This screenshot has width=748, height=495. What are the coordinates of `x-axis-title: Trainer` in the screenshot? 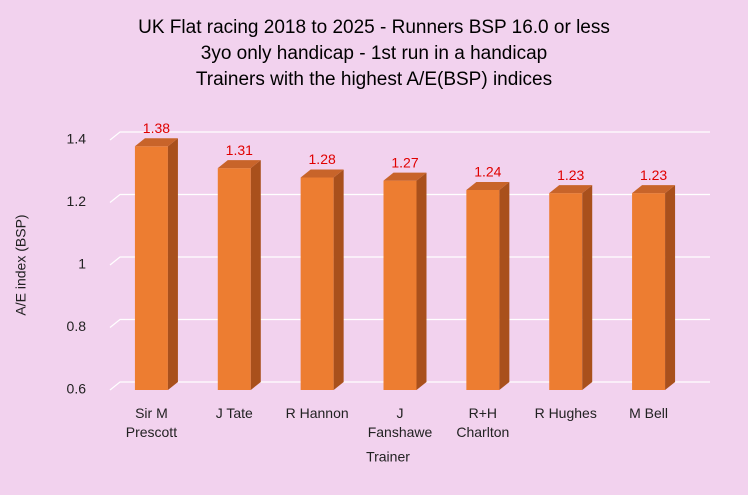 It's located at (388, 457).